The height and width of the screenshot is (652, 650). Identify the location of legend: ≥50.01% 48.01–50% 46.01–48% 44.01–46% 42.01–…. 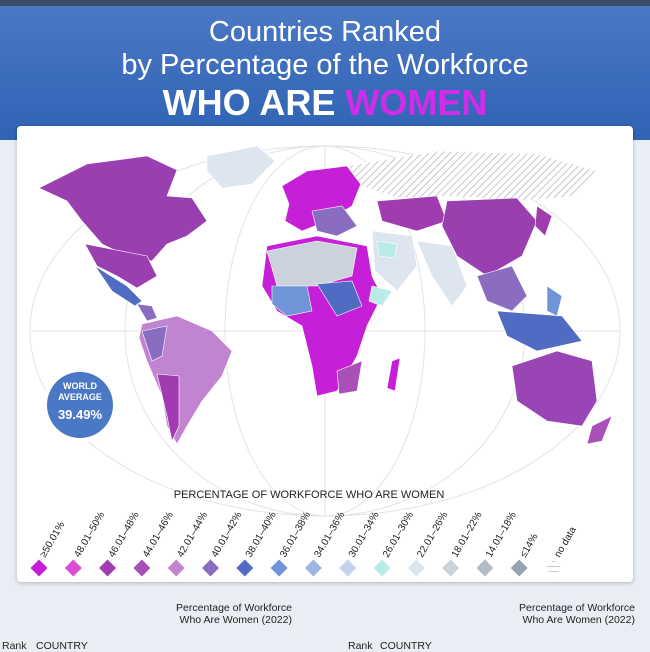
(304, 543).